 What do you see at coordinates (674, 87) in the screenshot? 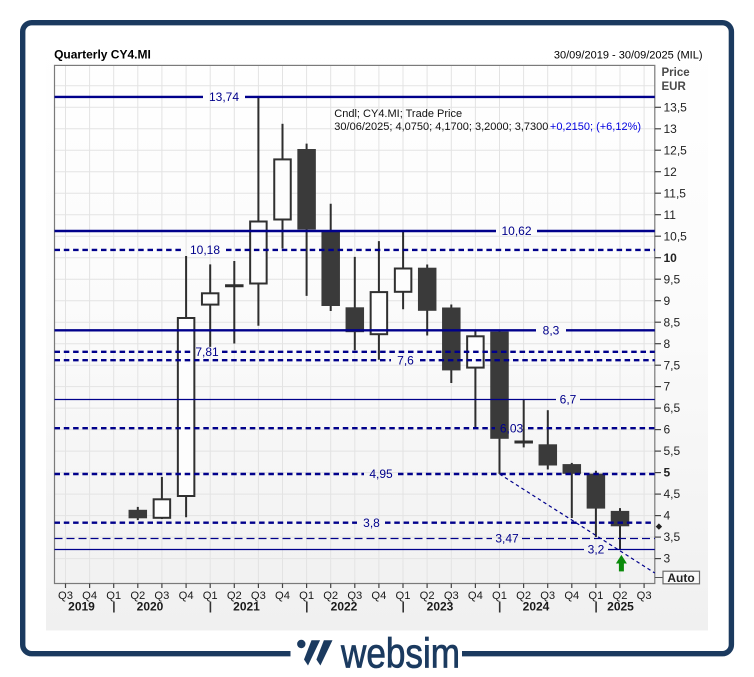
I see `svg-text: EUR` at bounding box center [674, 87].